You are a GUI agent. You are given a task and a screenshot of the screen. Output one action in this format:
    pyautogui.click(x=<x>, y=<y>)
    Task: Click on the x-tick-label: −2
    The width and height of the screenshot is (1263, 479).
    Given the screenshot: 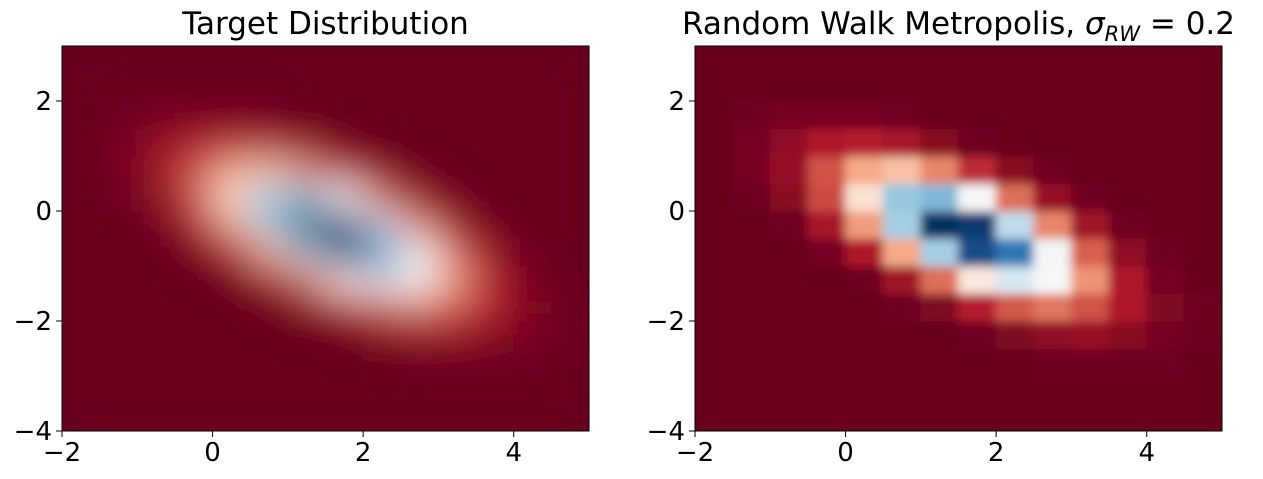 What is the action you would take?
    pyautogui.click(x=695, y=453)
    